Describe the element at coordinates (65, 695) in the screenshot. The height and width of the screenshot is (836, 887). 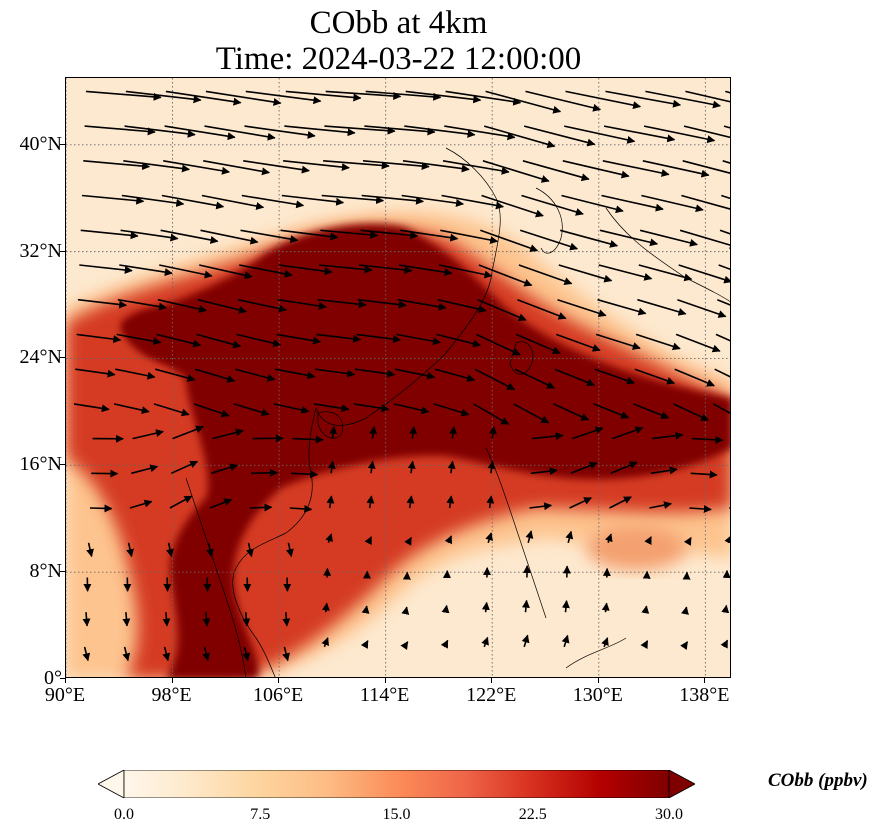
I see `x-tick-label: 90°E` at that location.